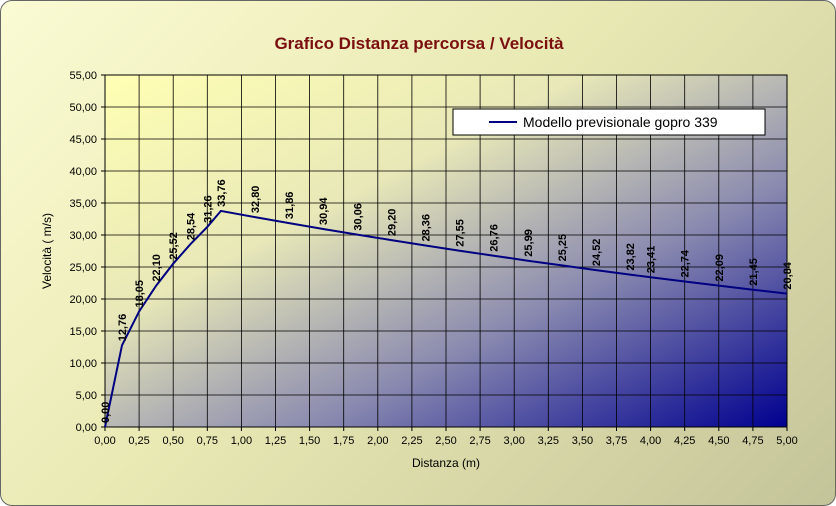  What do you see at coordinates (479, 441) in the screenshot?
I see `x-tick-label: 2,75` at bounding box center [479, 441].